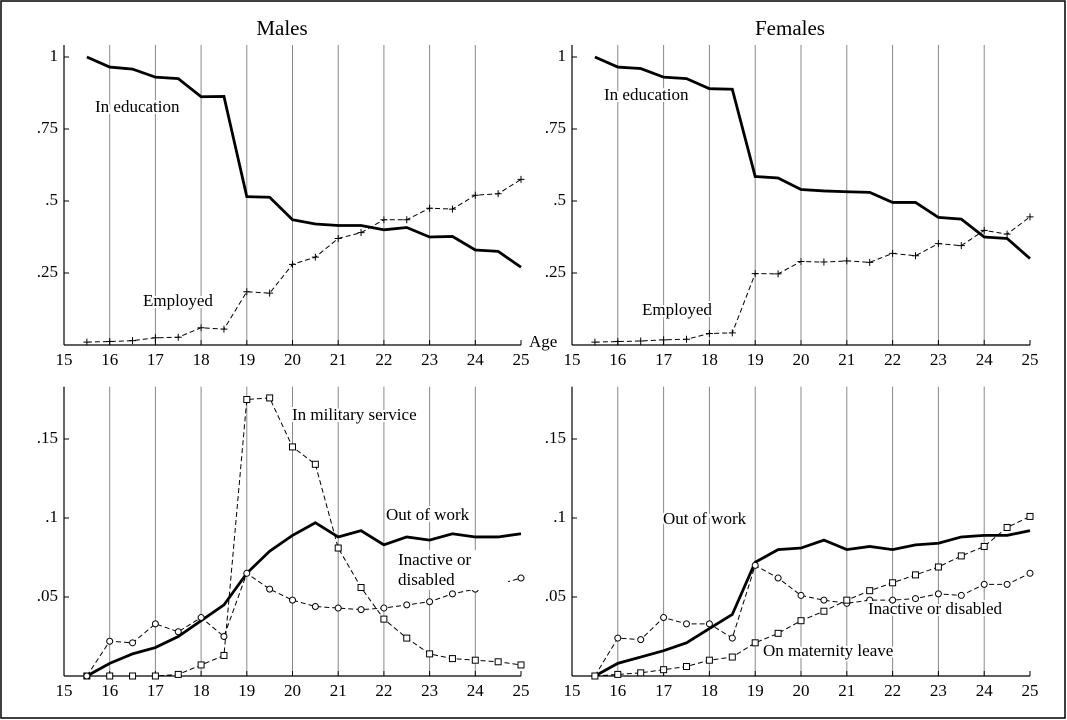 The width and height of the screenshot is (1067, 720). I want to click on x-axis-label: Age, so click(543, 341).